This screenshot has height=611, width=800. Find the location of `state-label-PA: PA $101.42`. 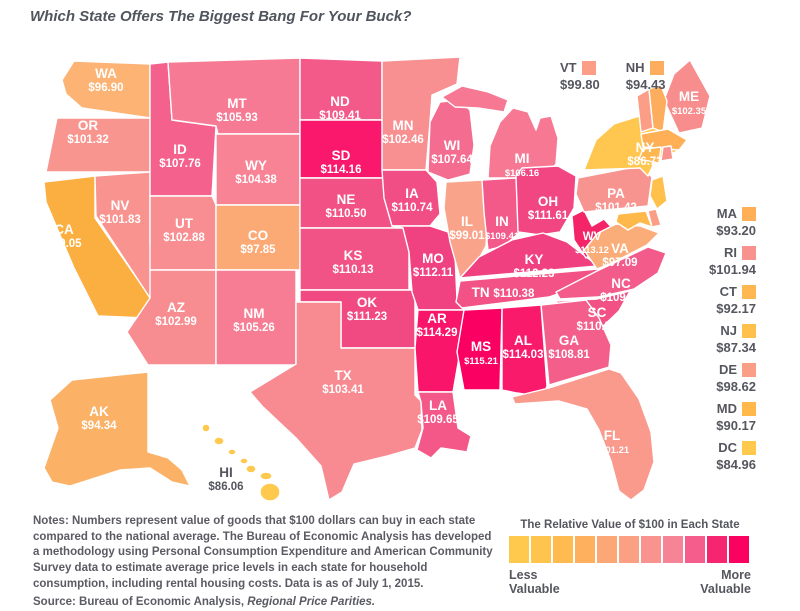

state-label-PA: PA $101.42 is located at coordinates (616, 200).